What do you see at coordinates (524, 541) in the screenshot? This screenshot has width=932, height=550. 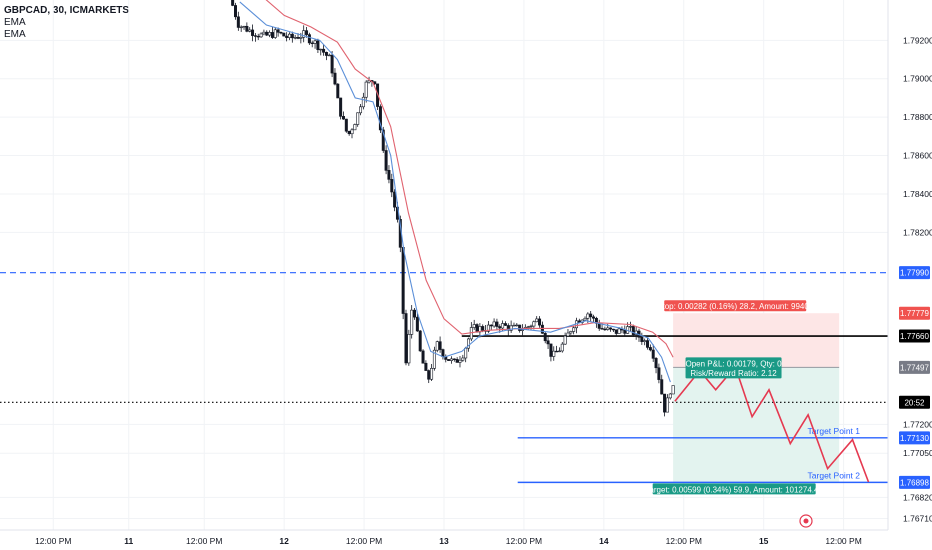 I see `x-tick-label-6: 12:00 PM` at bounding box center [524, 541].